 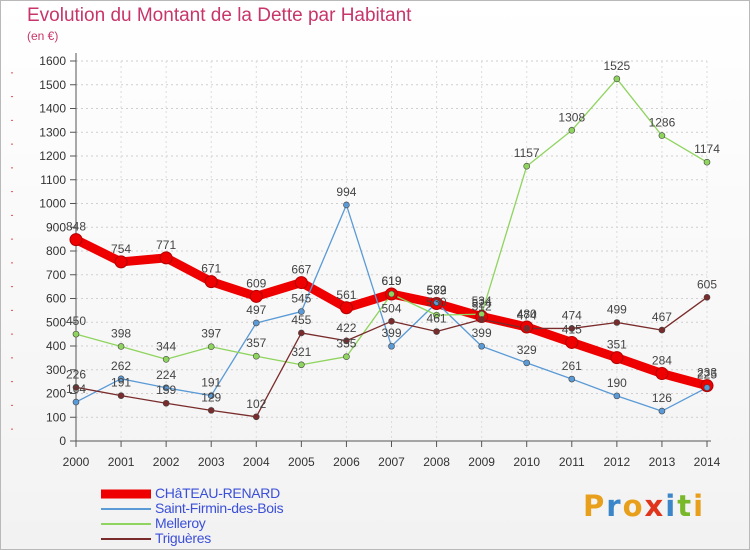 I want to click on brand-logo: Proxiti, so click(x=644, y=506).